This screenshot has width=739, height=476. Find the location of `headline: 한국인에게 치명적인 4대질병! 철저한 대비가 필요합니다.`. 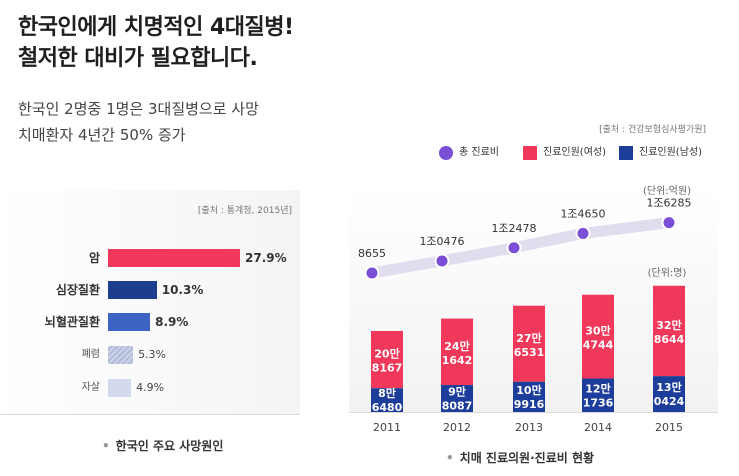

headline: 한국인에게 치명적인 4대질병! 철저한 대비가 필요합니다. is located at coordinates (156, 43).